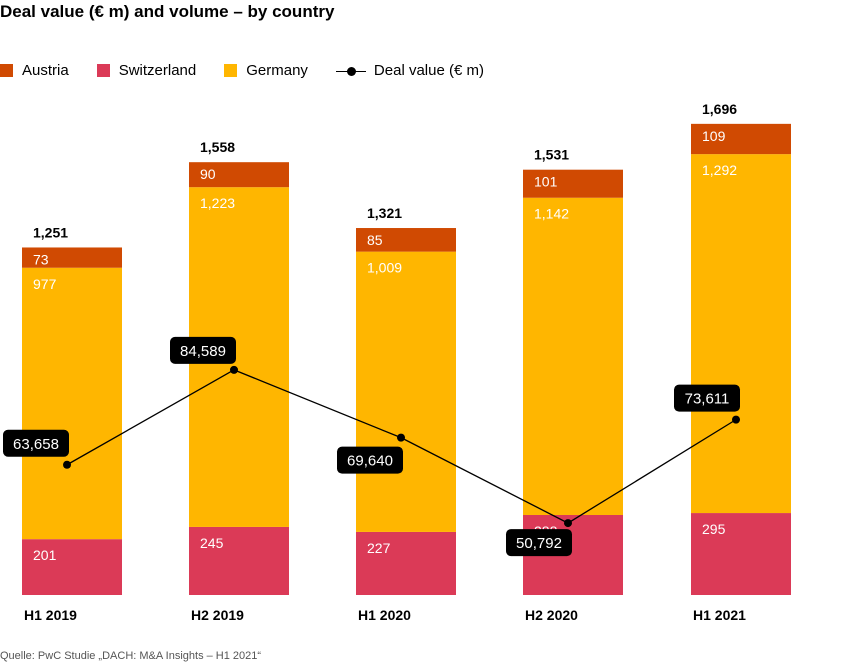 Image resolution: width=855 pixels, height=666 pixels. I want to click on x-tick-label: H2 2019, so click(217, 615).